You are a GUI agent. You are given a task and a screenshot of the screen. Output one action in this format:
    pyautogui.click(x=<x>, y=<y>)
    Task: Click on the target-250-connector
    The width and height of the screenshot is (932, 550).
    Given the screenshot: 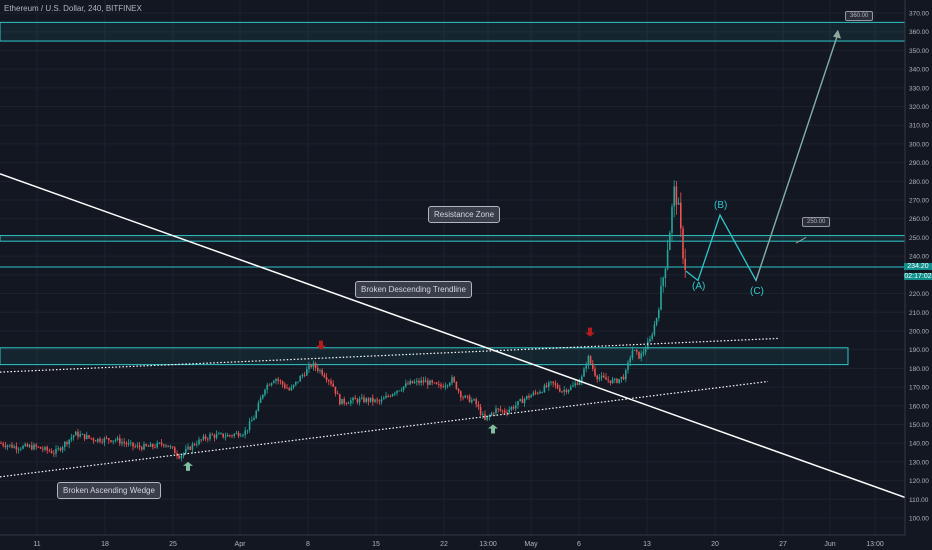 What is the action you would take?
    pyautogui.click(x=801, y=240)
    